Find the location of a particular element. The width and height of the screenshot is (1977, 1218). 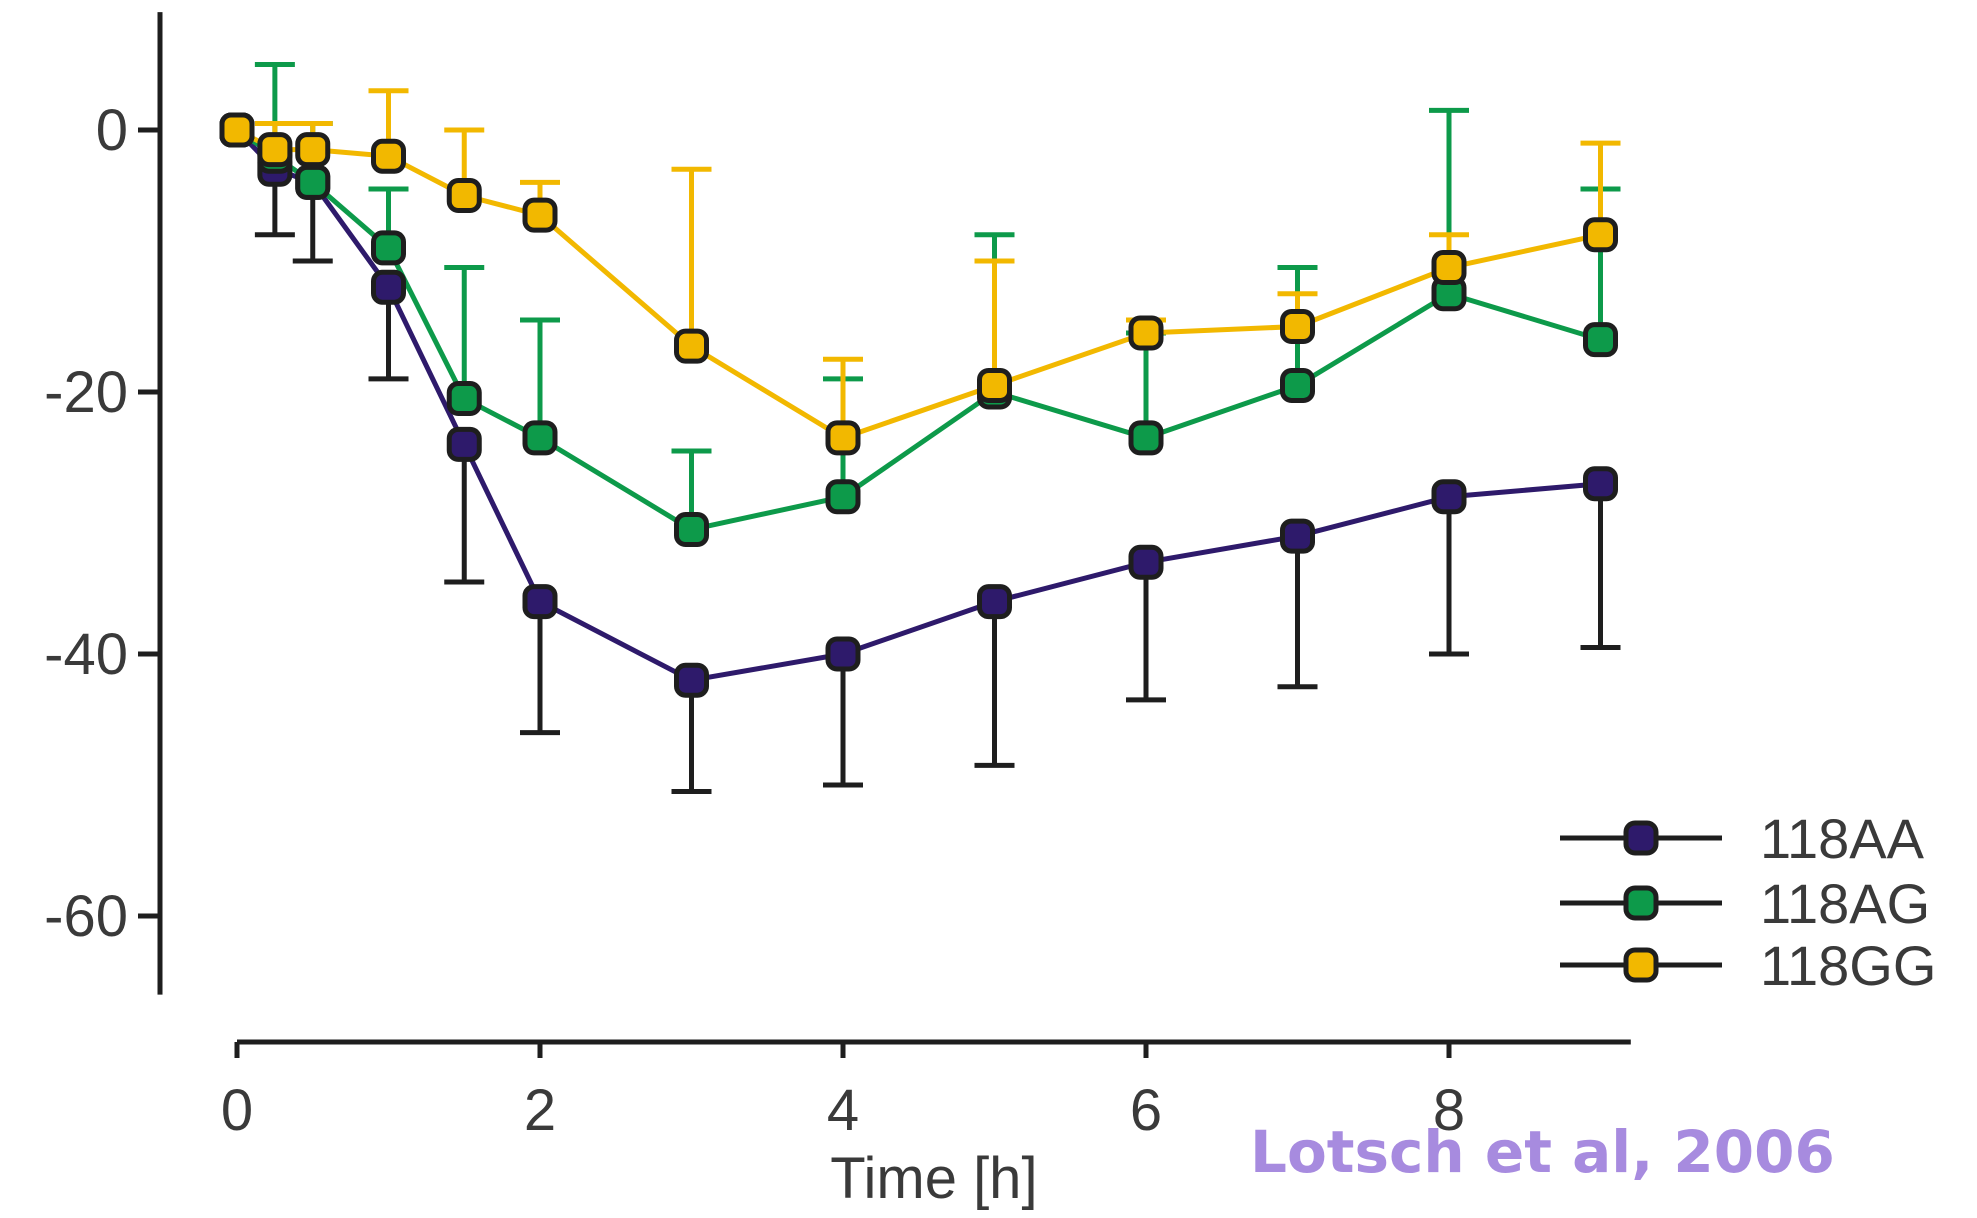

x-tick-label: 2 is located at coordinates (540, 1110).